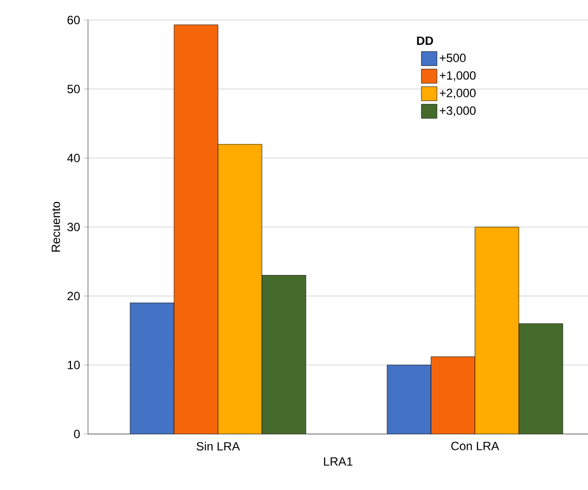  Describe the element at coordinates (458, 76) in the screenshot. I see `legend-label: +1,000` at that location.